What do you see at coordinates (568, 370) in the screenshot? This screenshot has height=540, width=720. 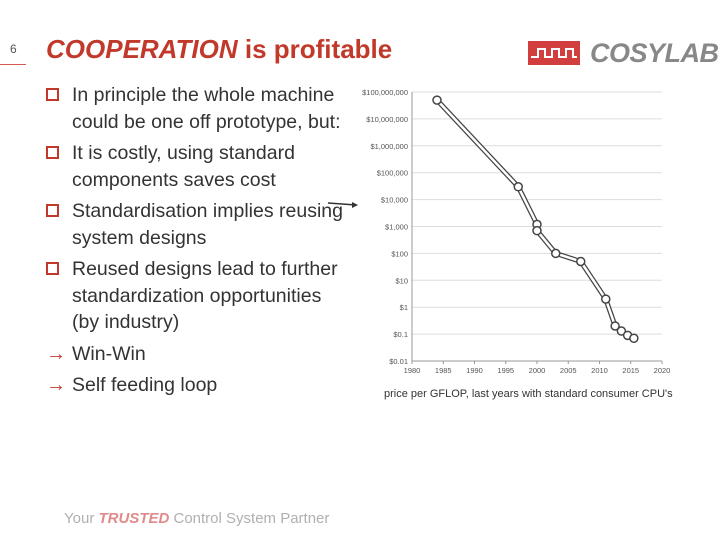 I see `x-tick-label: 2005` at bounding box center [568, 370].